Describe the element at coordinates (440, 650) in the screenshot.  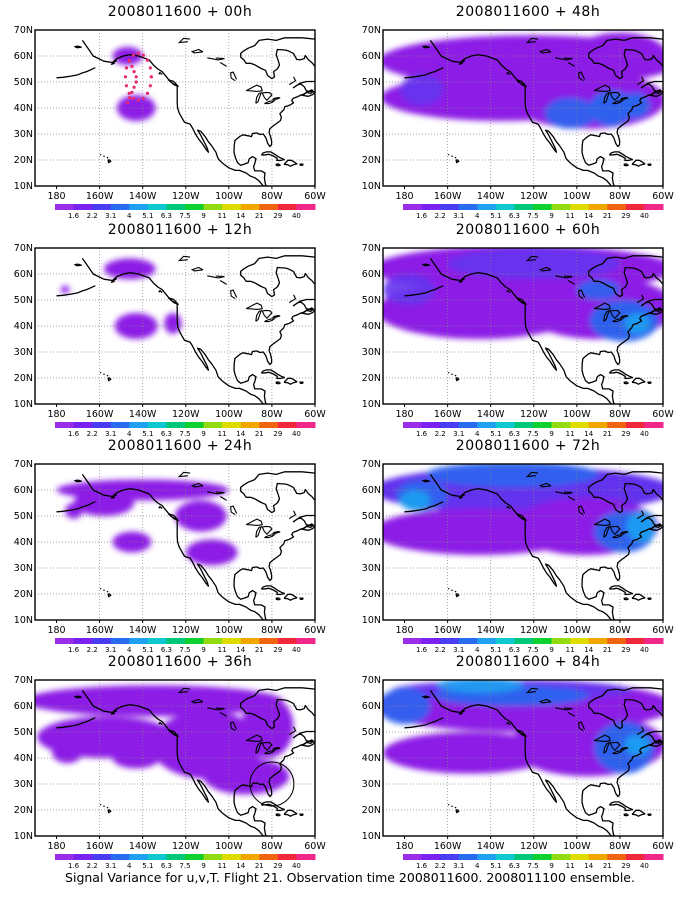
I see `colorbar-label: 2.2` at that location.